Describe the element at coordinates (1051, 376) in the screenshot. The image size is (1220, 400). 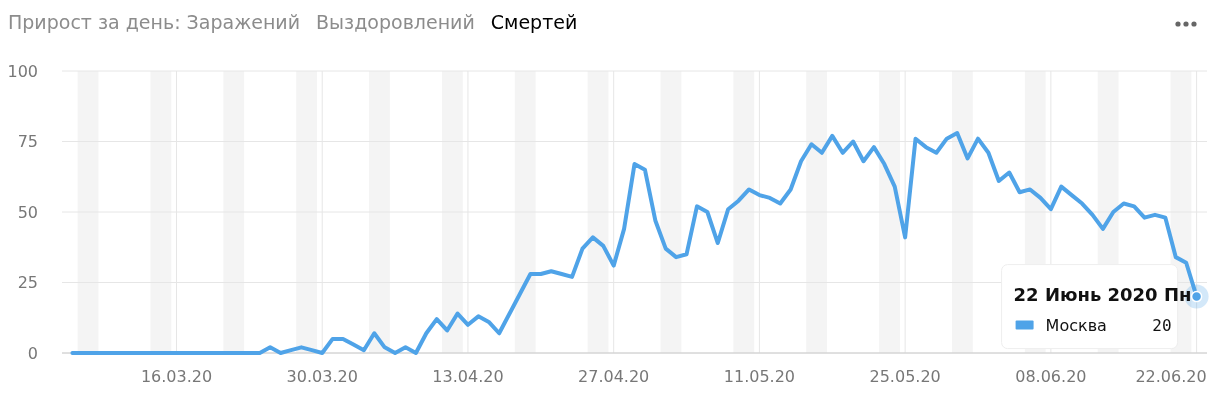
I see `x-tick-label: 08.06.20` at that location.